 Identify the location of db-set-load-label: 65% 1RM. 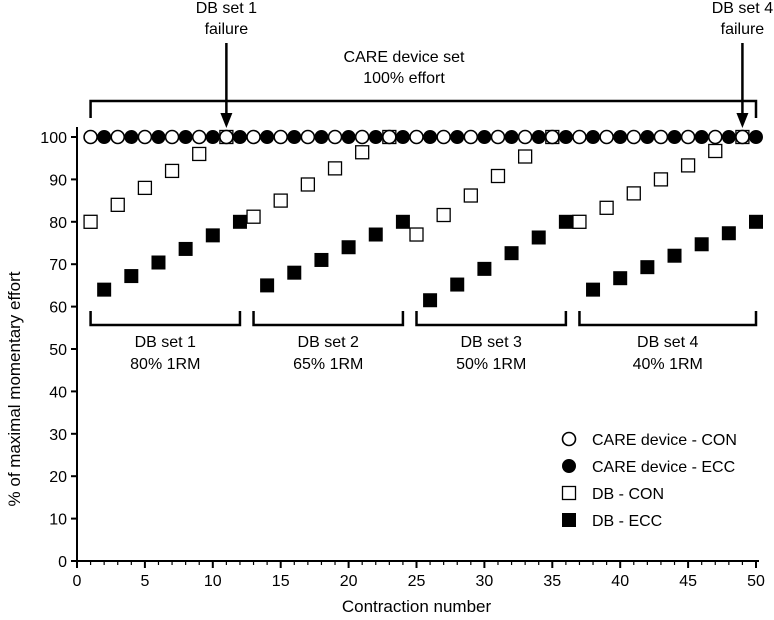
(328, 364).